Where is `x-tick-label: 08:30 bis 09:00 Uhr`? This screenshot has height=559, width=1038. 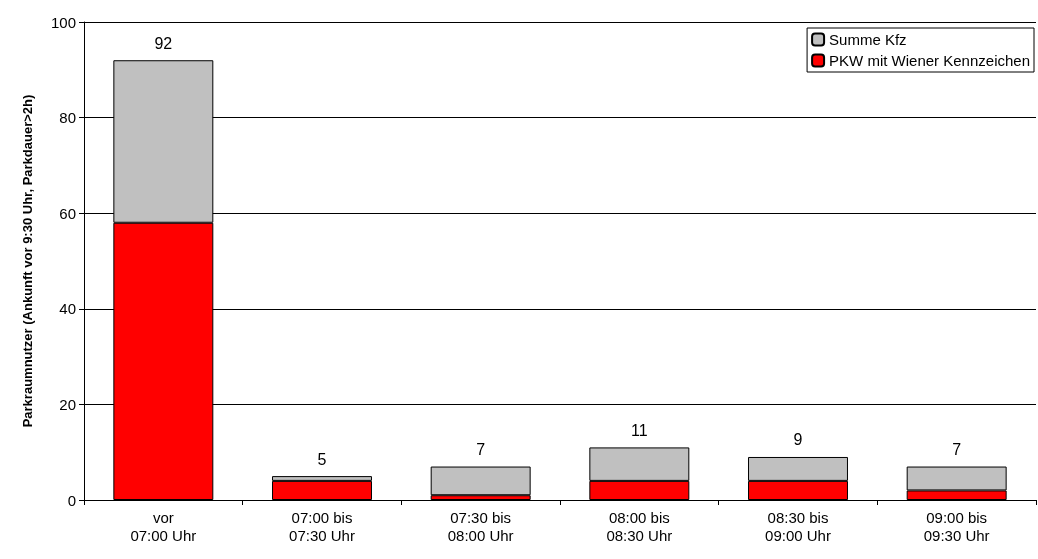 x-tick-label: 08:30 bis 09:00 Uhr is located at coordinates (798, 526).